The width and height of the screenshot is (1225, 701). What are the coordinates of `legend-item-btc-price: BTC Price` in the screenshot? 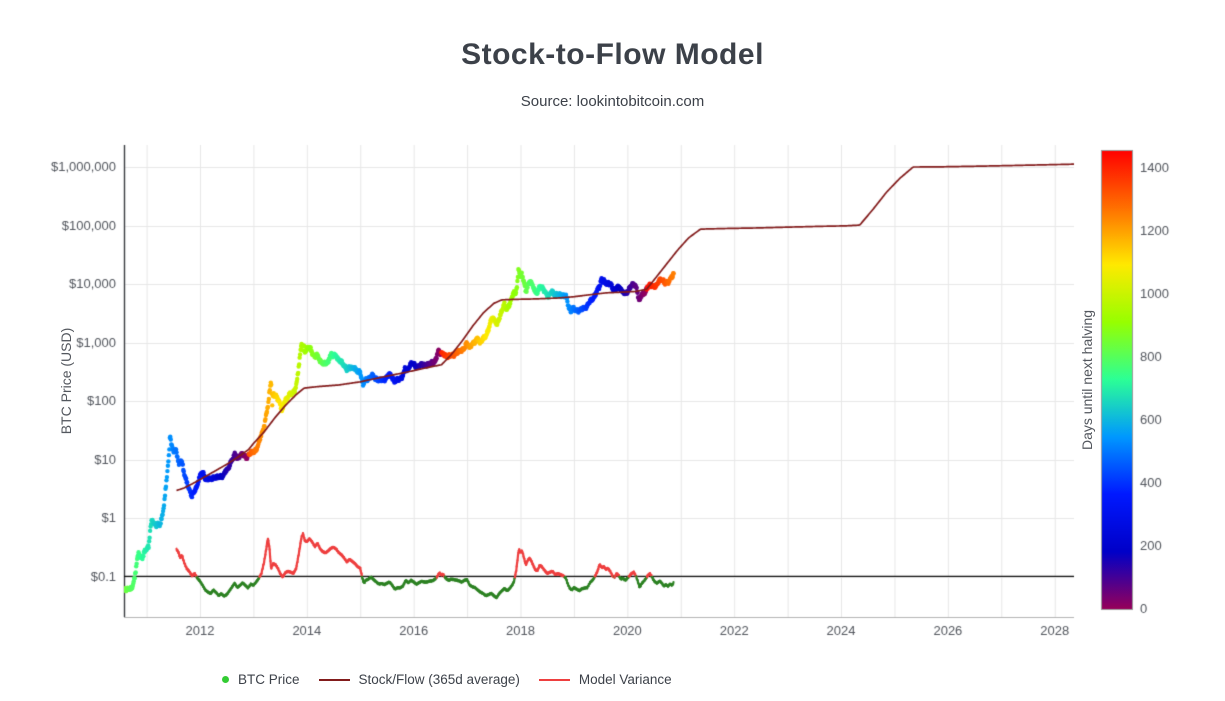 It's located at (261, 679).